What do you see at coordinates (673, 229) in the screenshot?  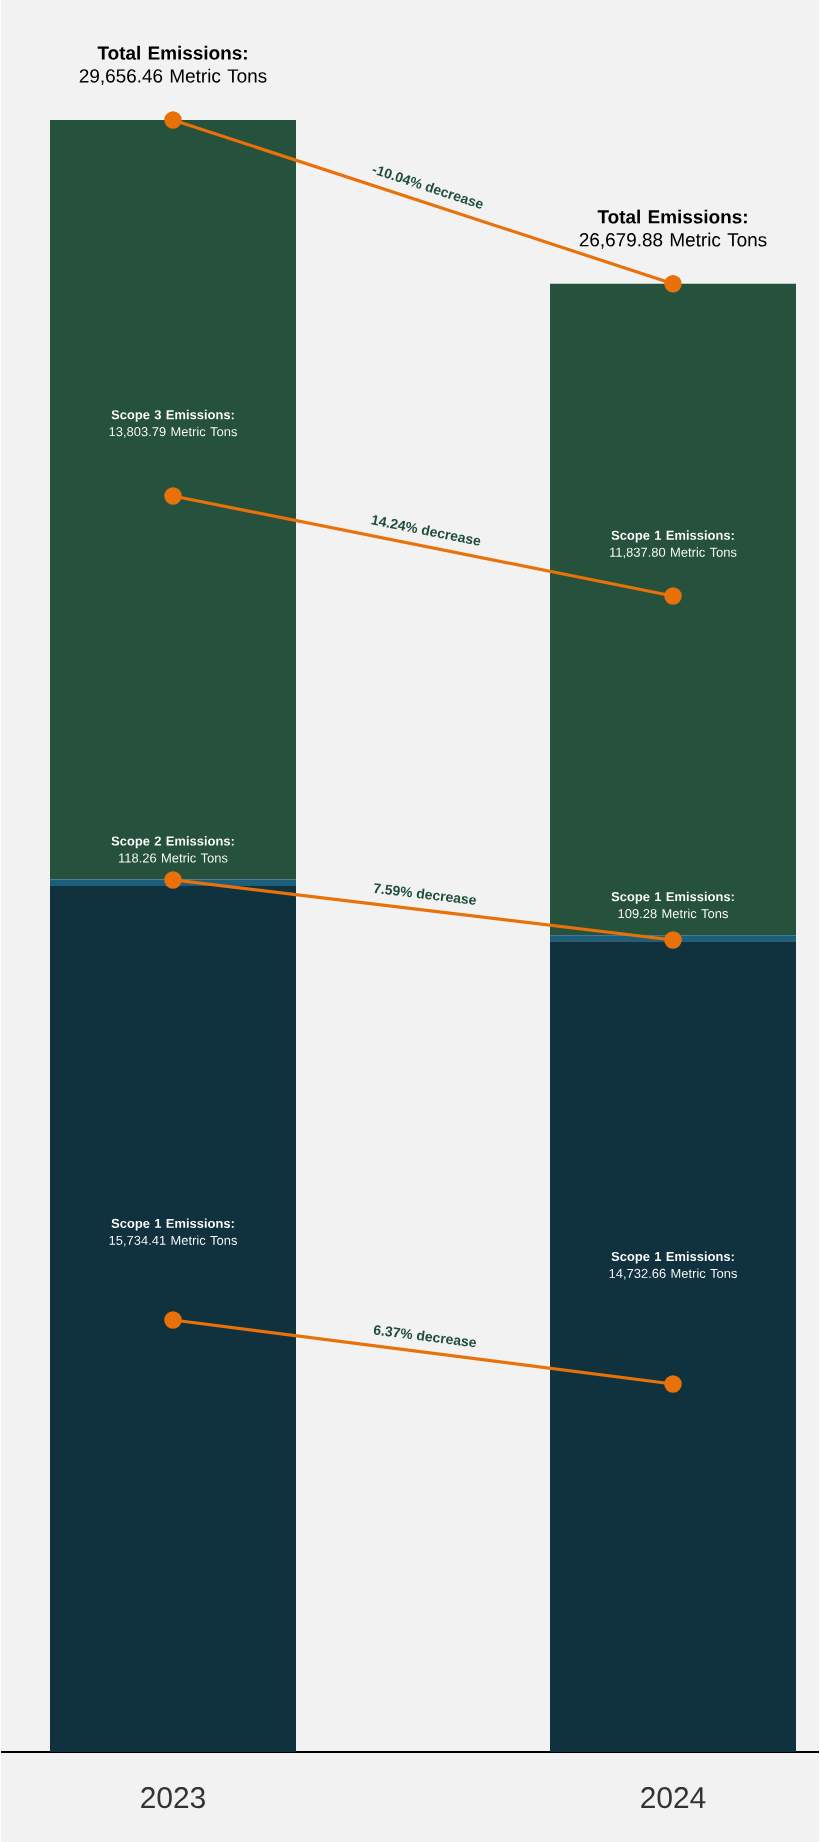 I see `annotation: Total Emissions: 26,679.88 Metric Tons` at bounding box center [673, 229].